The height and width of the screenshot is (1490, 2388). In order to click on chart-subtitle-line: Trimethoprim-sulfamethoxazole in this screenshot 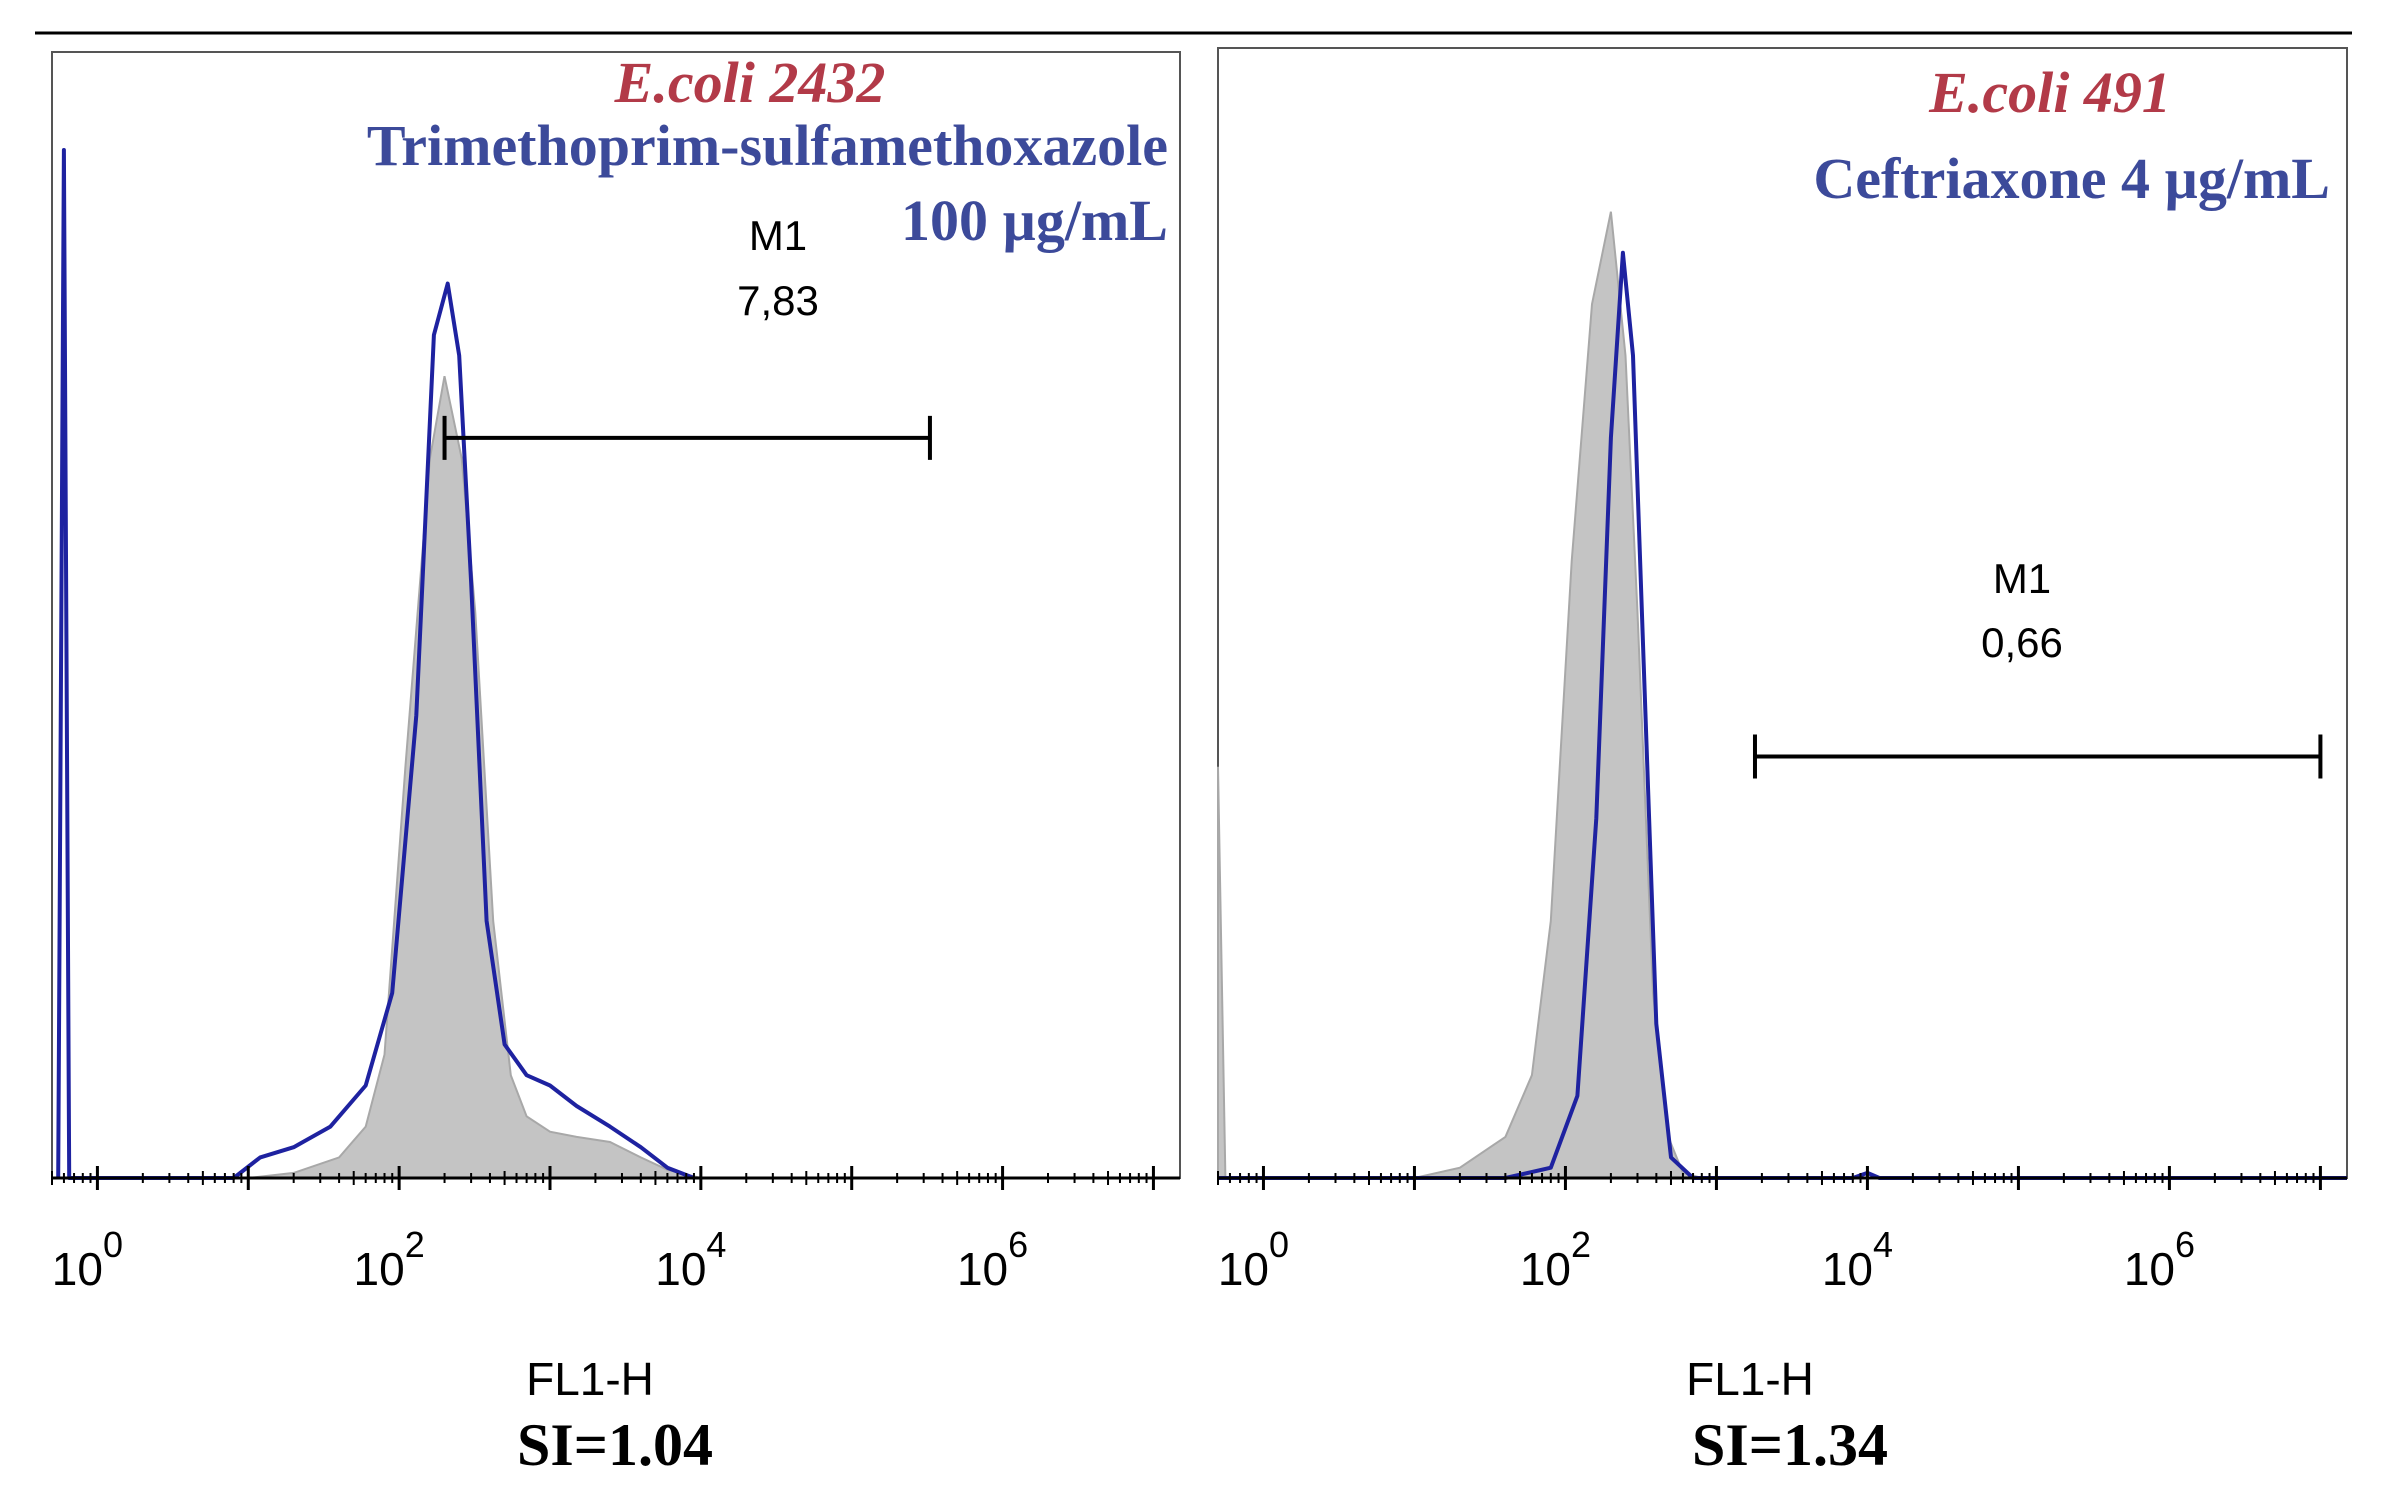, I will do `click(767, 145)`.